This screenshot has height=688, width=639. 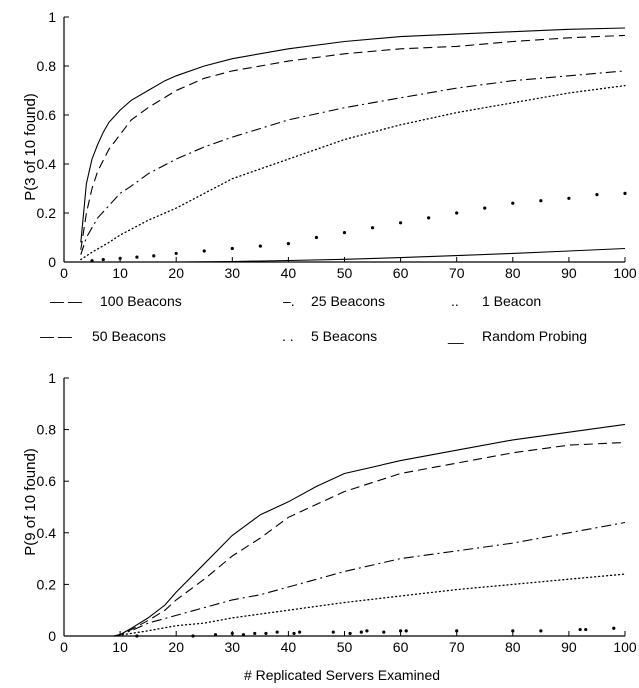 What do you see at coordinates (64, 647) in the screenshot?
I see `x-tick-label: 0` at bounding box center [64, 647].